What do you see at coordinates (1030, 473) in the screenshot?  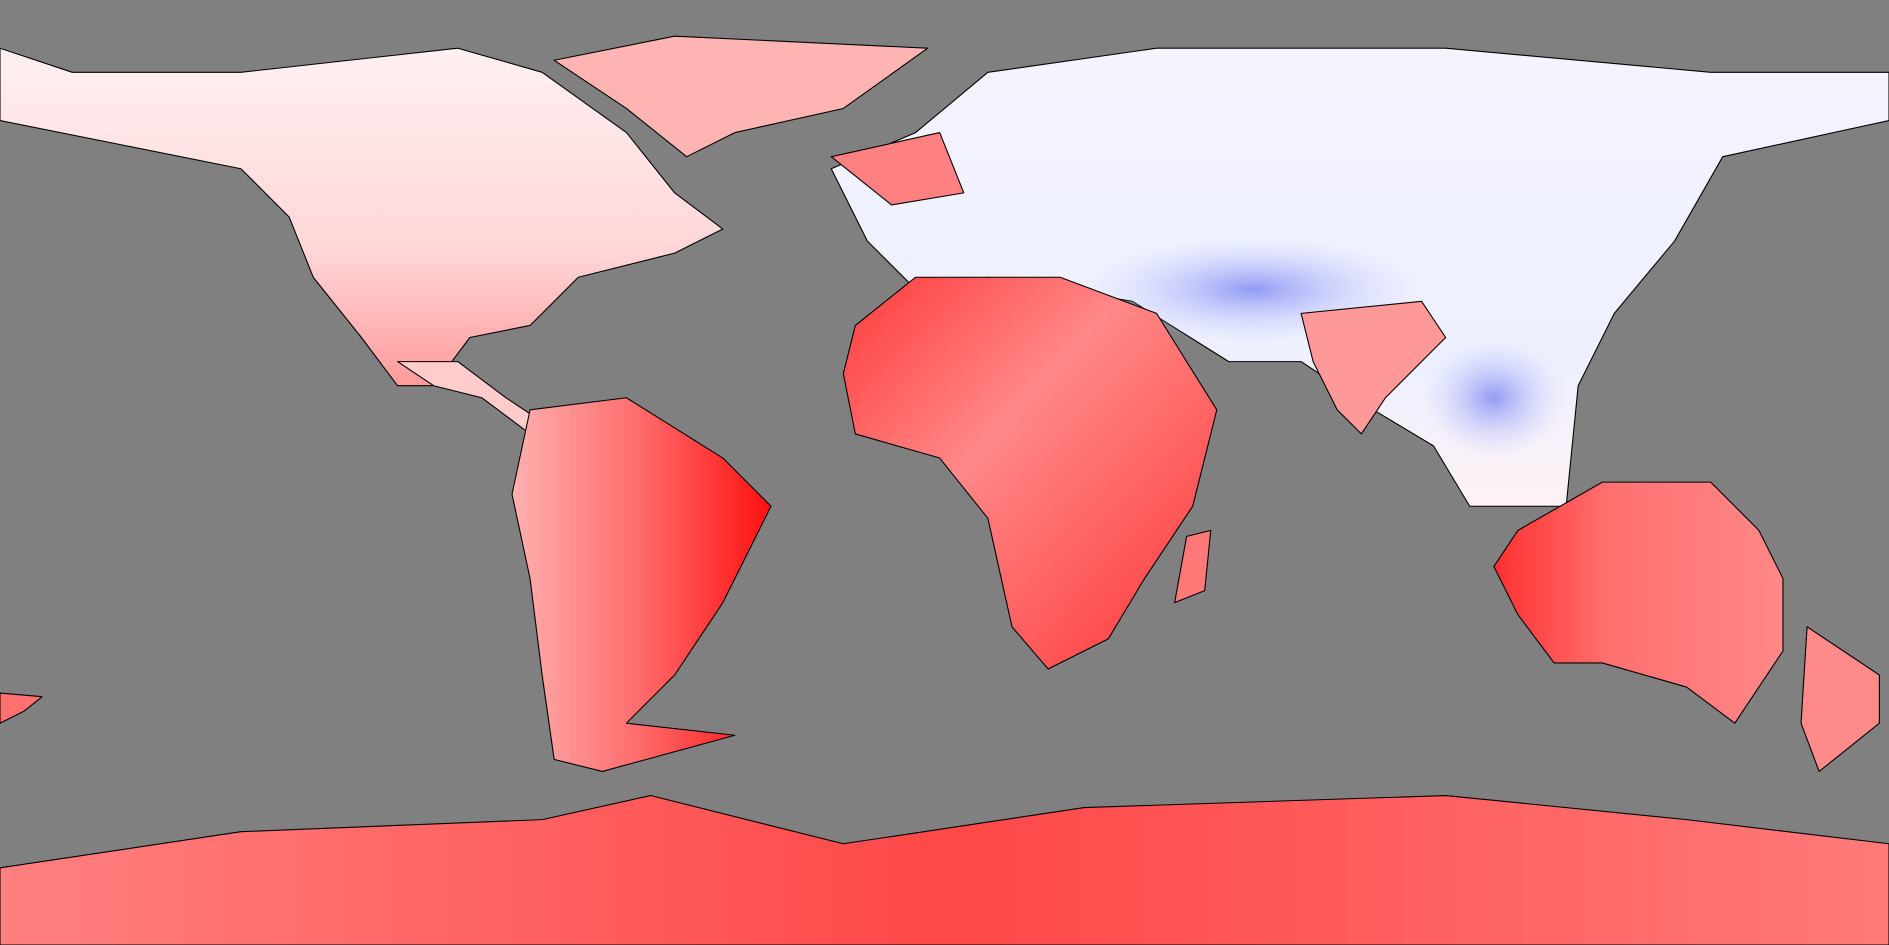 I see `africa` at bounding box center [1030, 473].